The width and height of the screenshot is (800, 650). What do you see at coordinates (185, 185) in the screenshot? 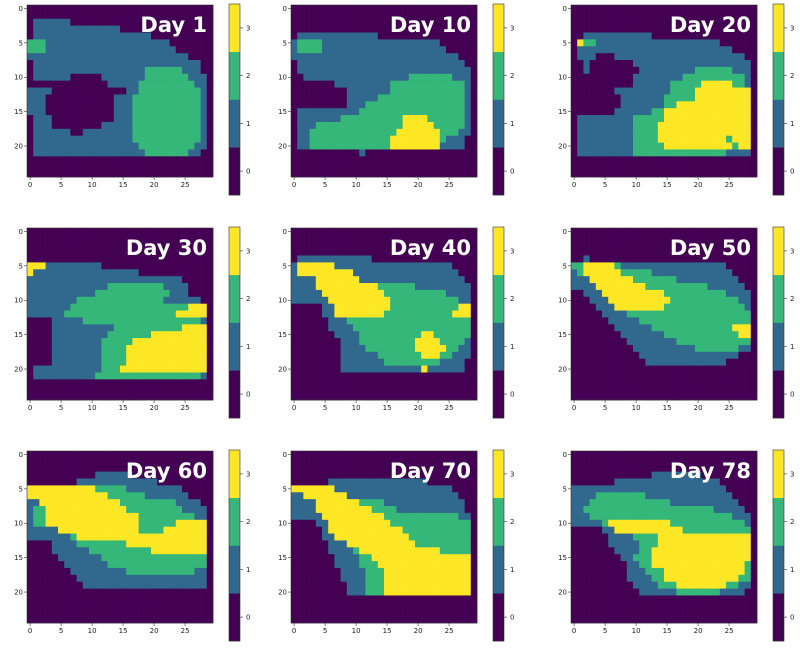
I see `x-tick-label: 25` at bounding box center [185, 185].